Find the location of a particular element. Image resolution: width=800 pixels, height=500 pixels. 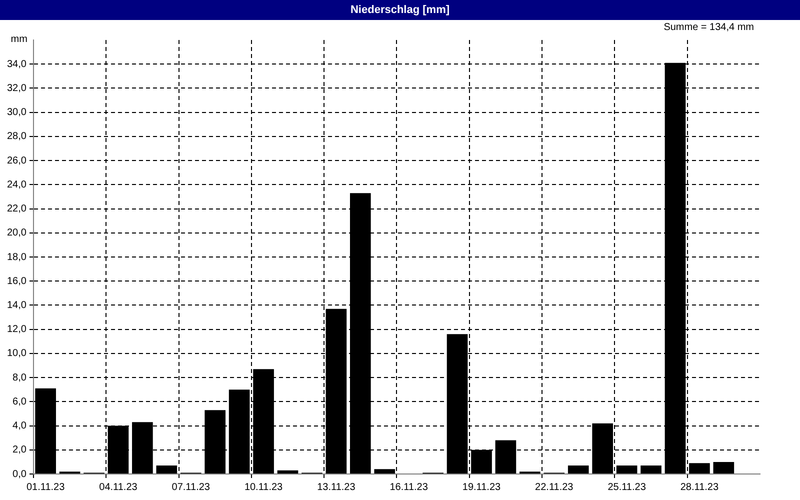

x-tick-label: 25.11.23 is located at coordinates (627, 487).